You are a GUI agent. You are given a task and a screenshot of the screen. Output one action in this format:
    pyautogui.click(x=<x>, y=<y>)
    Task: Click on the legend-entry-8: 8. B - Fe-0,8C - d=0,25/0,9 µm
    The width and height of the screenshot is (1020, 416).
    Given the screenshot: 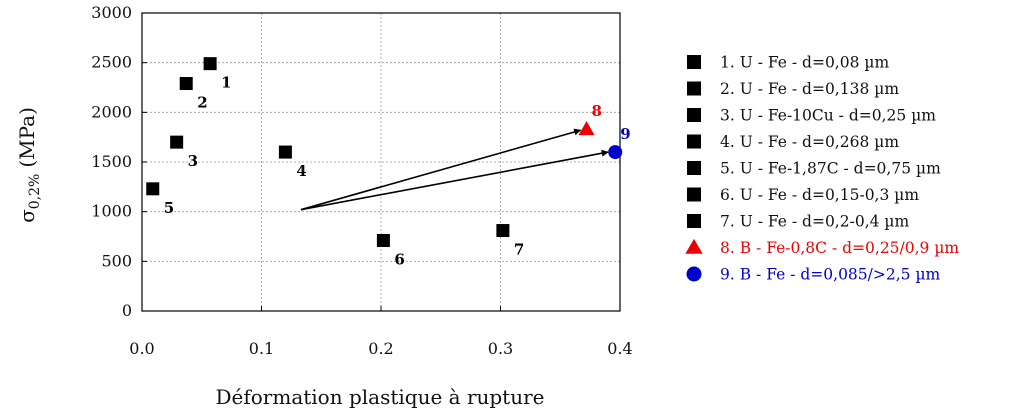 What is the action you would take?
    pyautogui.click(x=839, y=248)
    